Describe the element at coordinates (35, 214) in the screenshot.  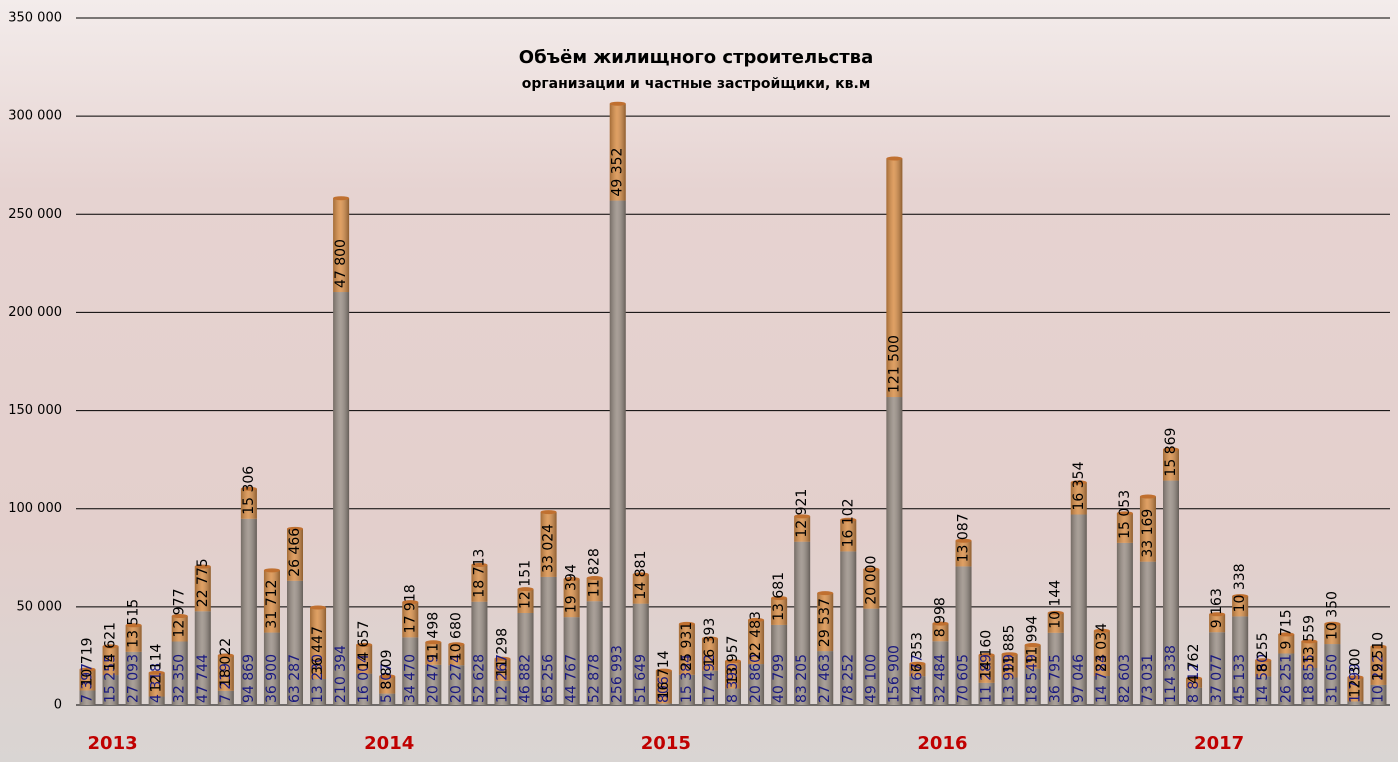
I see `y-tick-label: 250 000` at that location.